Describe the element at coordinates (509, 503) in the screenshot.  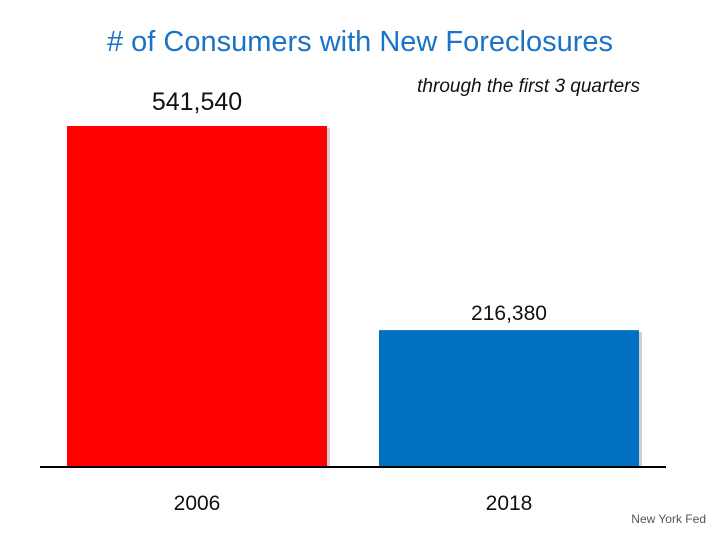
I see `x-tick-label-2018: 2018` at that location.